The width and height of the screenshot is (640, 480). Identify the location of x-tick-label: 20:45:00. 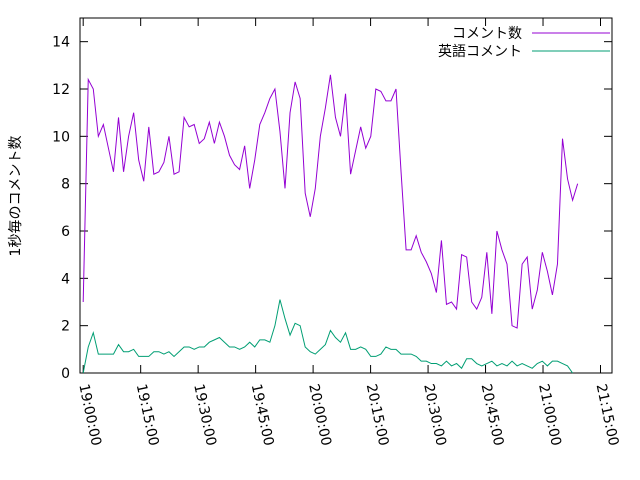
(492, 415).